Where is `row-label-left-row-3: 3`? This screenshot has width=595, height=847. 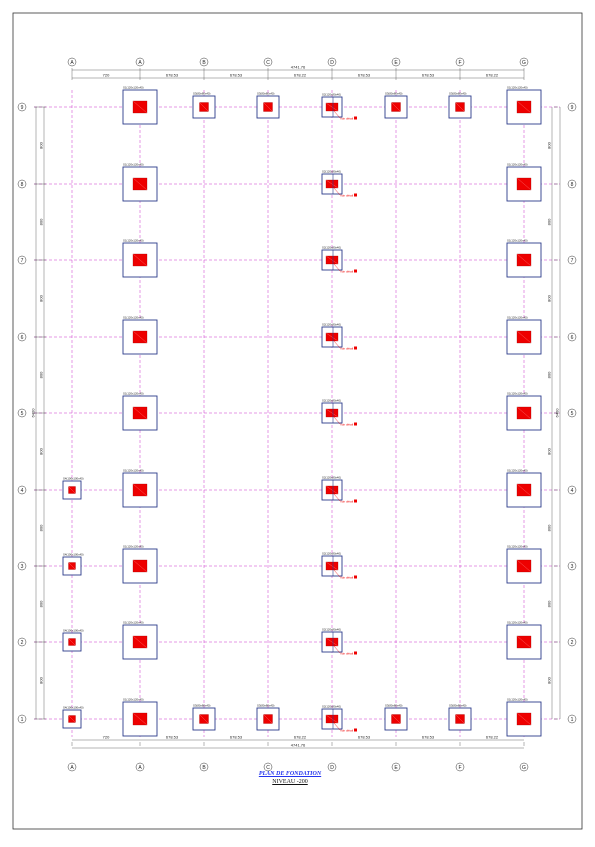 row-label-left-row-3: 3 is located at coordinates (22, 567).